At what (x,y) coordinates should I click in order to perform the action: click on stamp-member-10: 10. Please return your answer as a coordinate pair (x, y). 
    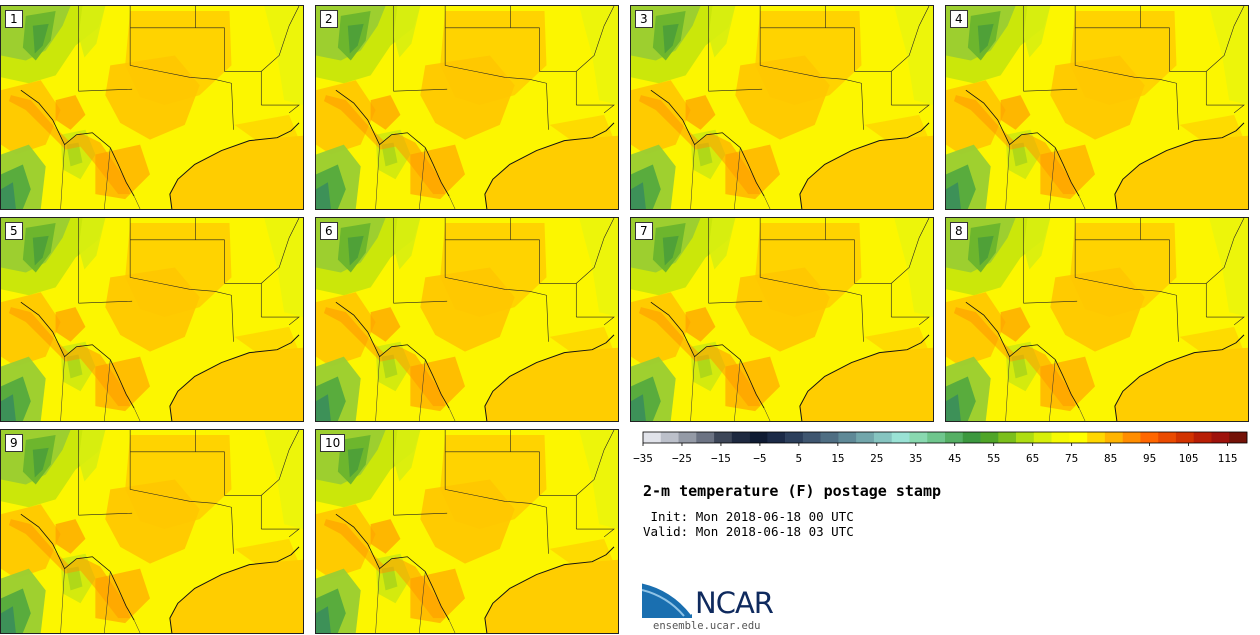
    Looking at the image, I should click on (467, 531).